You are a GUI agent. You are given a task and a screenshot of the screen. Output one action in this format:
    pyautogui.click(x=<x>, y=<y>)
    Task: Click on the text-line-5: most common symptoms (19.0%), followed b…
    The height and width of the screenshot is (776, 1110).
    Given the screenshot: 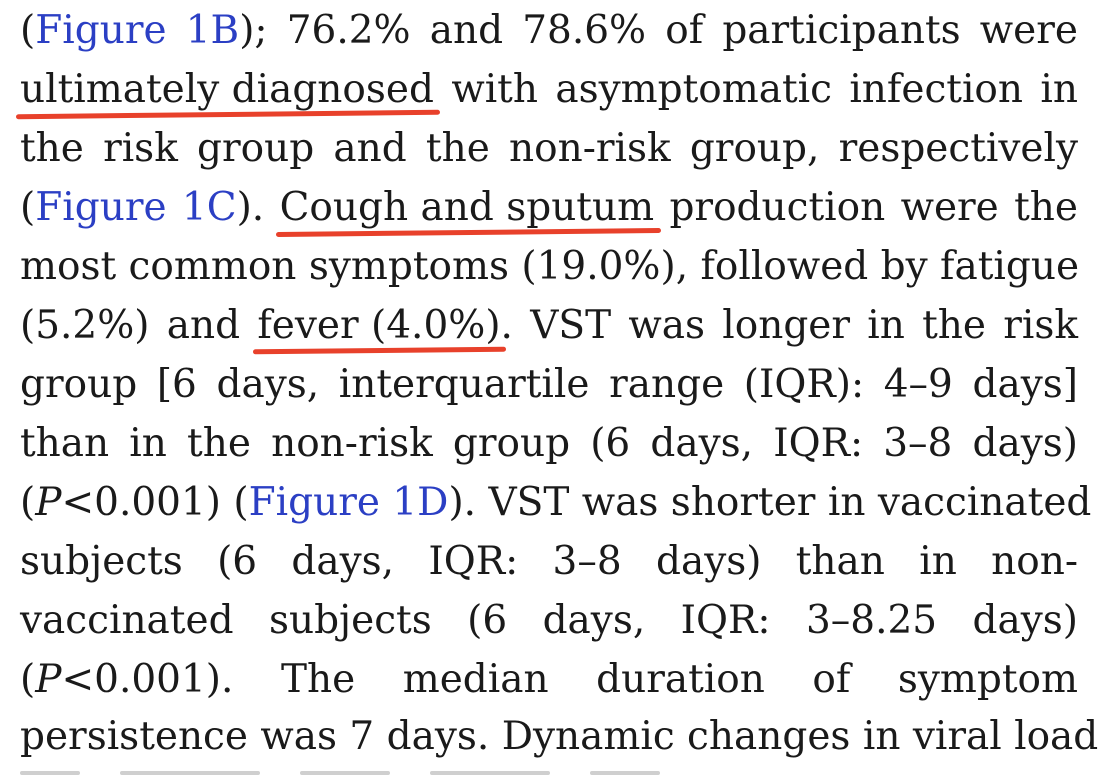 What is the action you would take?
    pyautogui.click(x=550, y=267)
    